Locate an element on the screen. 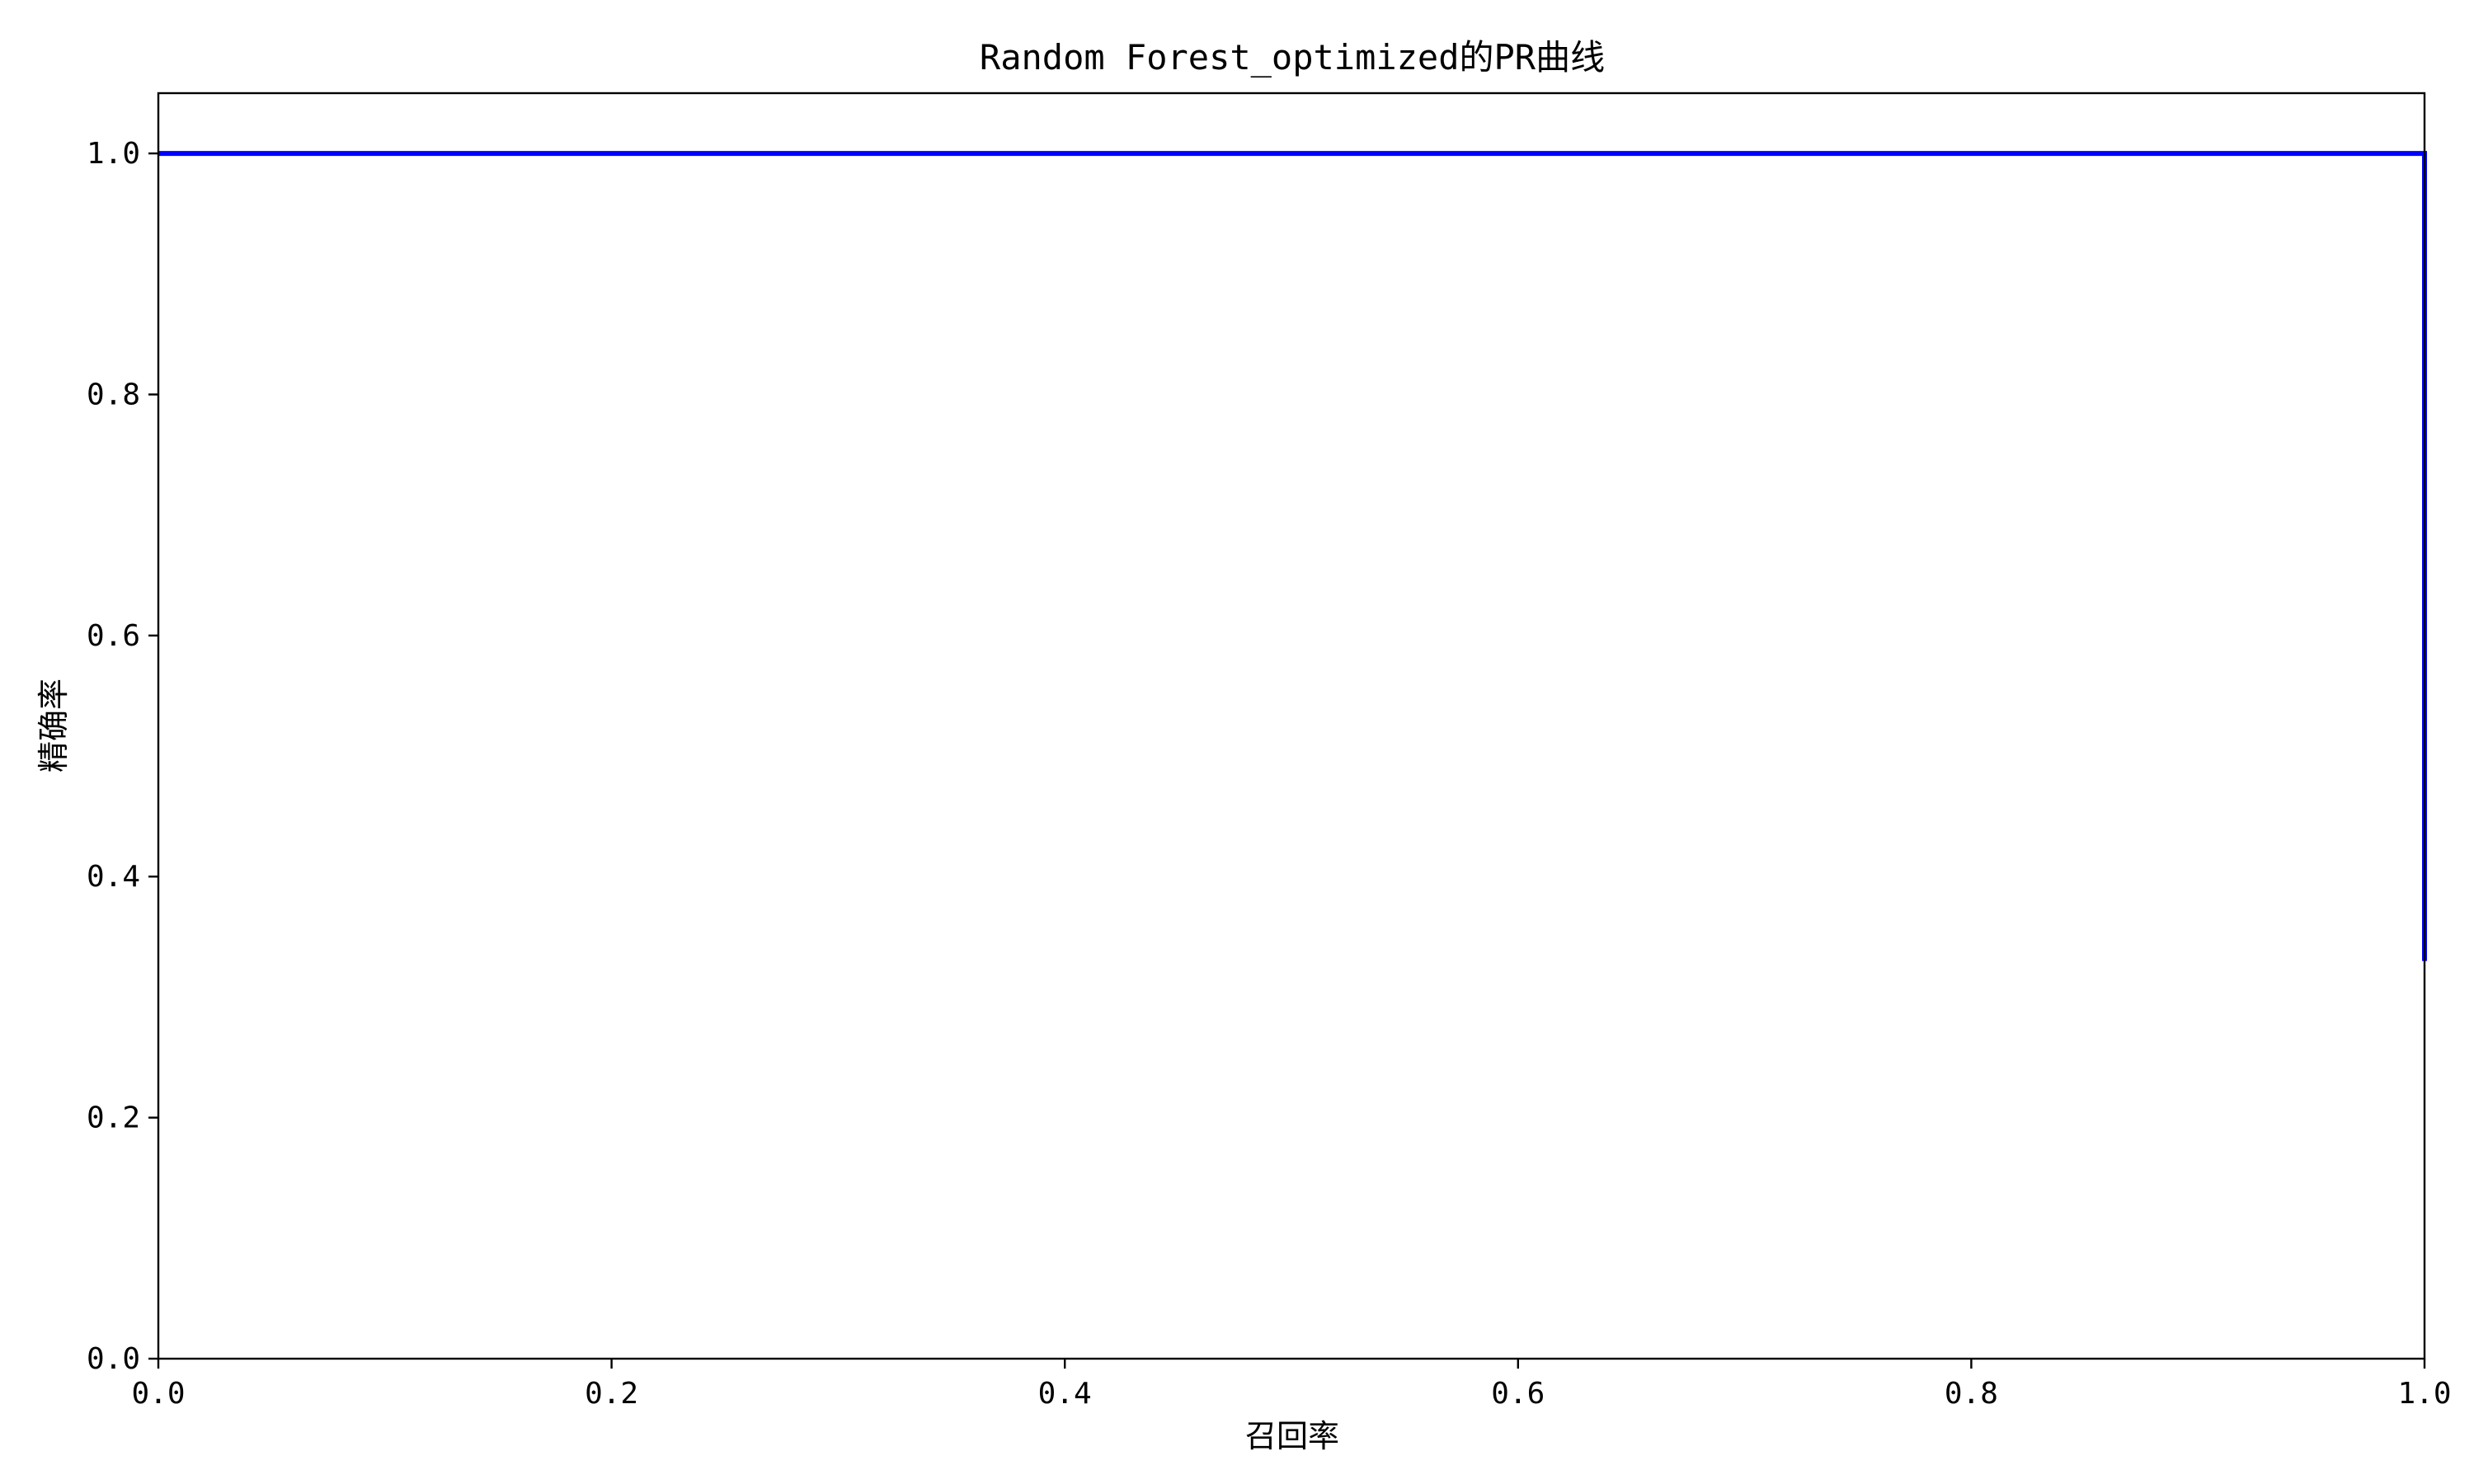 Image resolution: width=2474 pixels, height=1484 pixels. y-tick-label: 0.2 is located at coordinates (113, 1118).